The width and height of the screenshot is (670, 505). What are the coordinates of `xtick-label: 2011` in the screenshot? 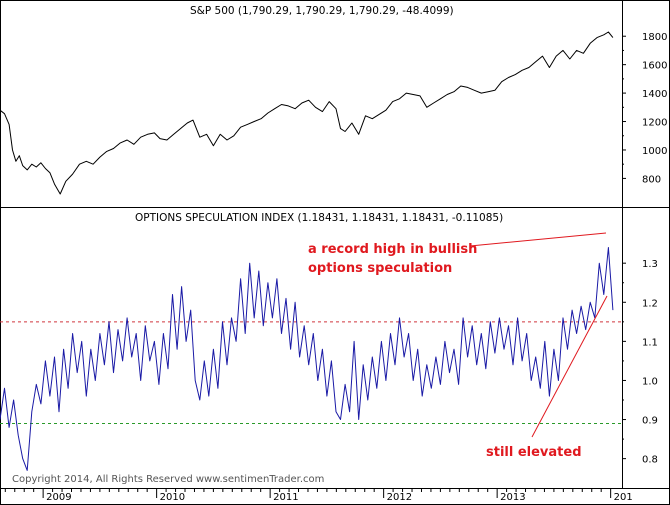 It's located at (285, 497).